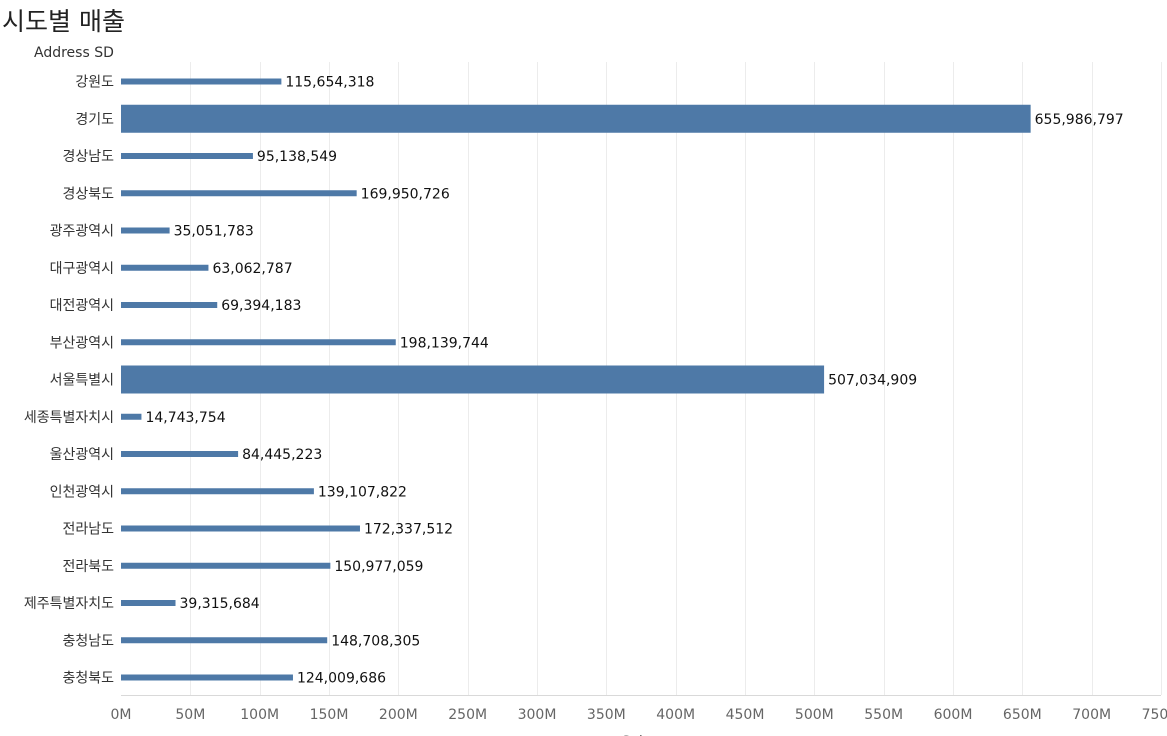 Image resolution: width=1167 pixels, height=736 pixels. I want to click on x-tick-label: 100M, so click(259, 715).